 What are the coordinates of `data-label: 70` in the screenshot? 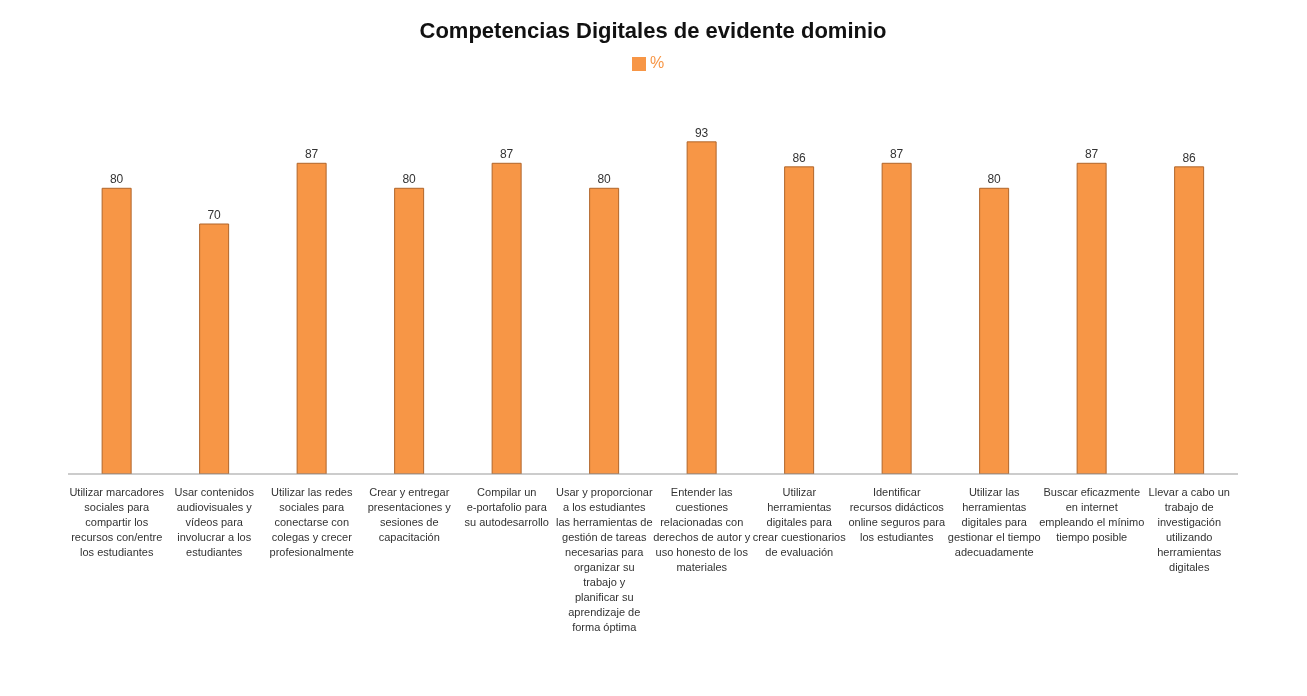 It's located at (214, 215).